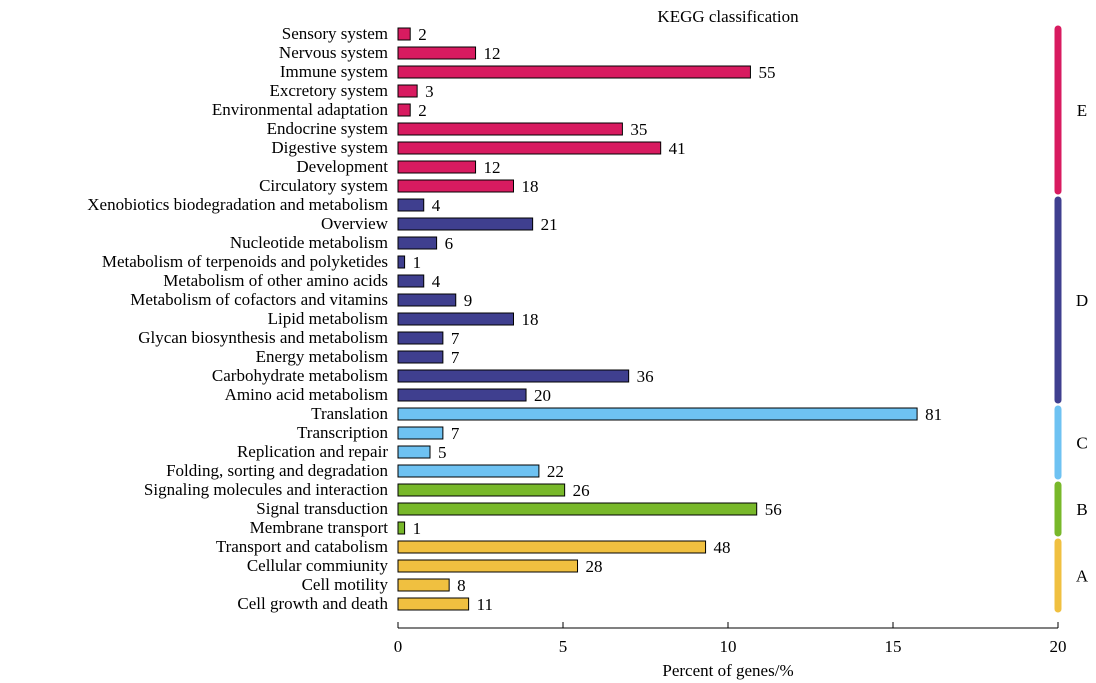 The image size is (1096, 683). Describe the element at coordinates (429, 91) in the screenshot. I see `bar-count-label: 3` at that location.